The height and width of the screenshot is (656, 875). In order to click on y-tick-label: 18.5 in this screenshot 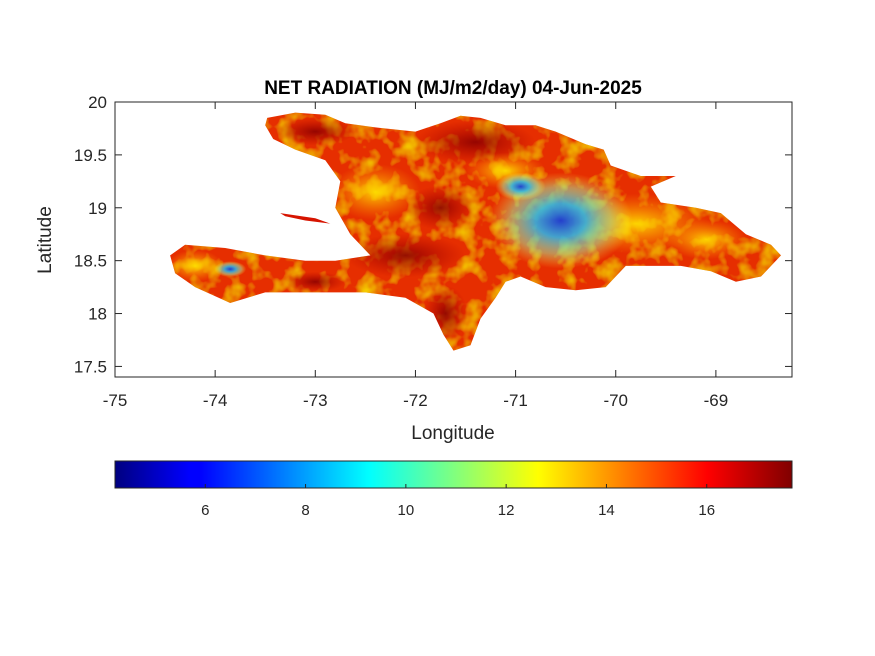, I will do `click(90, 261)`.